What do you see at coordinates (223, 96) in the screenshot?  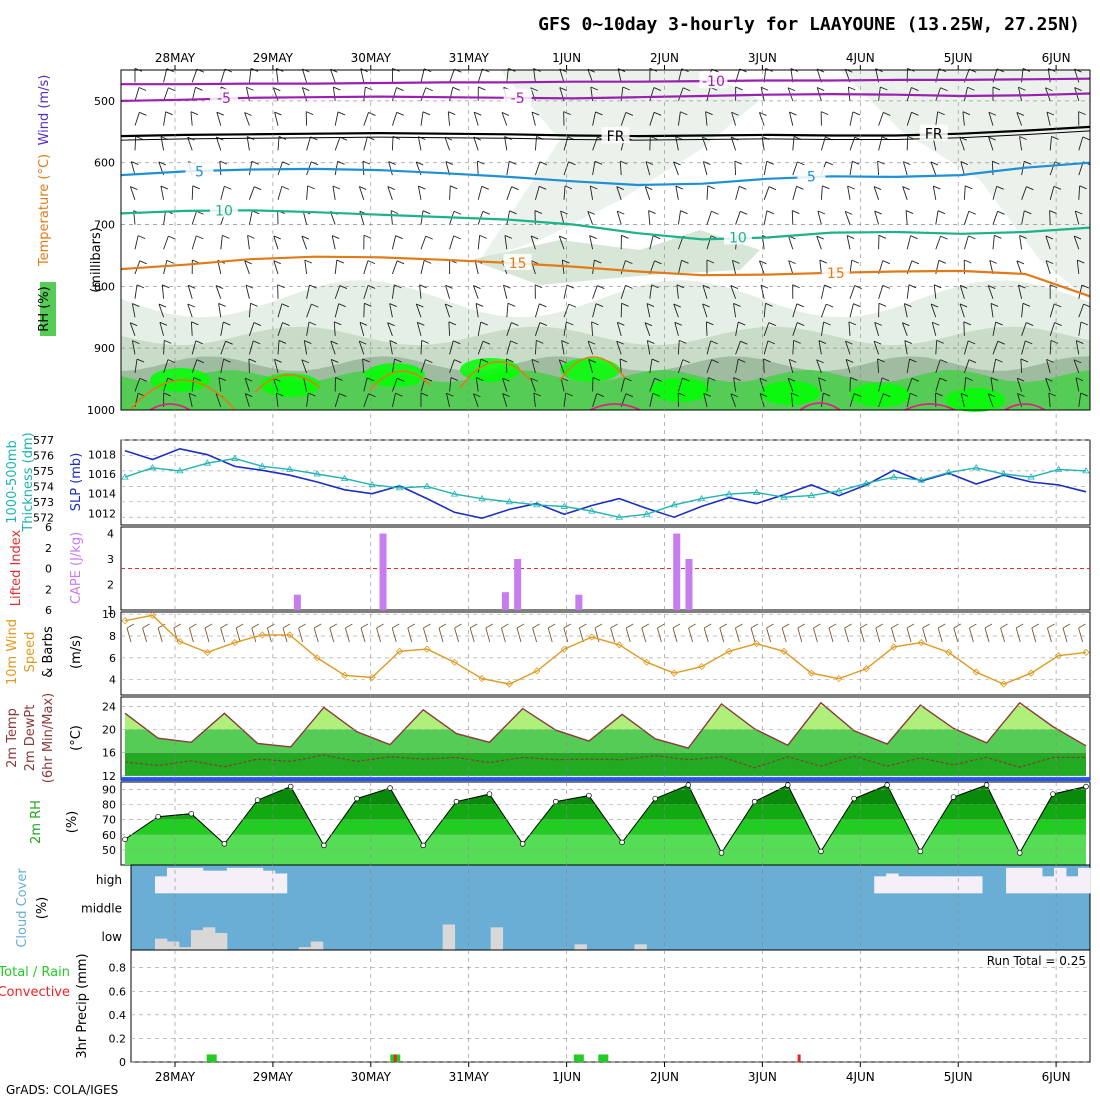 I see `contour-label-bg` at bounding box center [223, 96].